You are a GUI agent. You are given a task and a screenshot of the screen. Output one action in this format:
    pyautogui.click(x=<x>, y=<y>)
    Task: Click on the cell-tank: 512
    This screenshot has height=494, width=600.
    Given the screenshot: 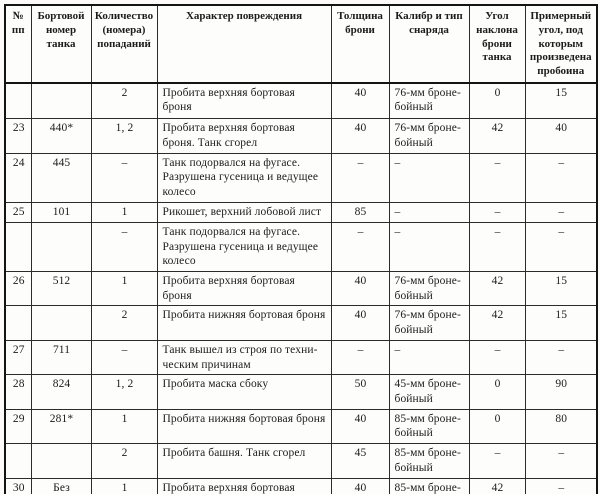 What is the action you would take?
    pyautogui.click(x=61, y=288)
    